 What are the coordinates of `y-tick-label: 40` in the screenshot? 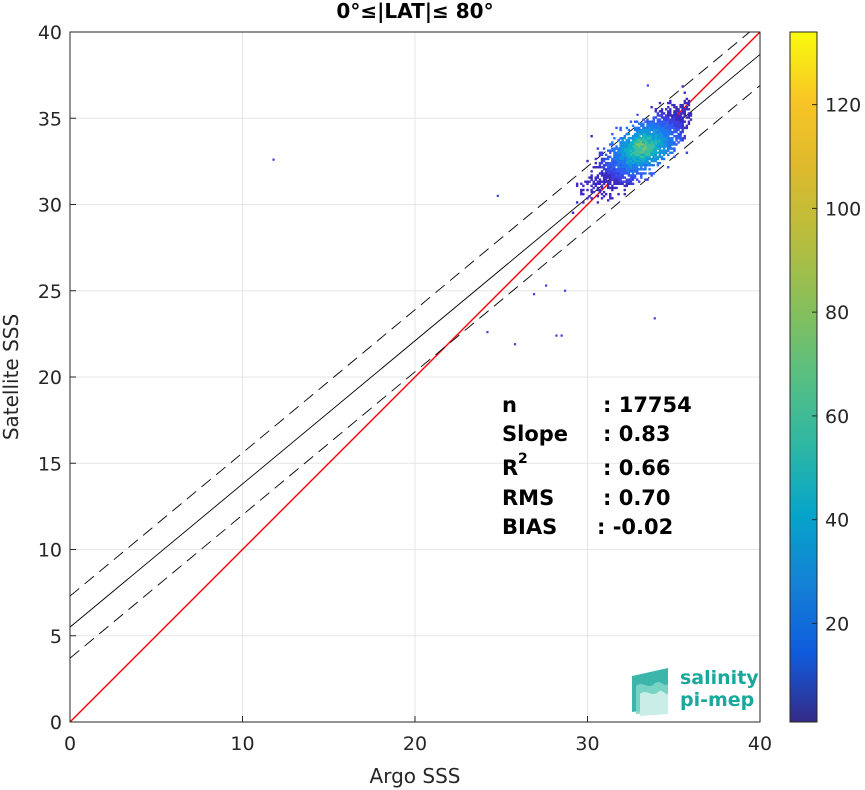 It's located at (50, 33).